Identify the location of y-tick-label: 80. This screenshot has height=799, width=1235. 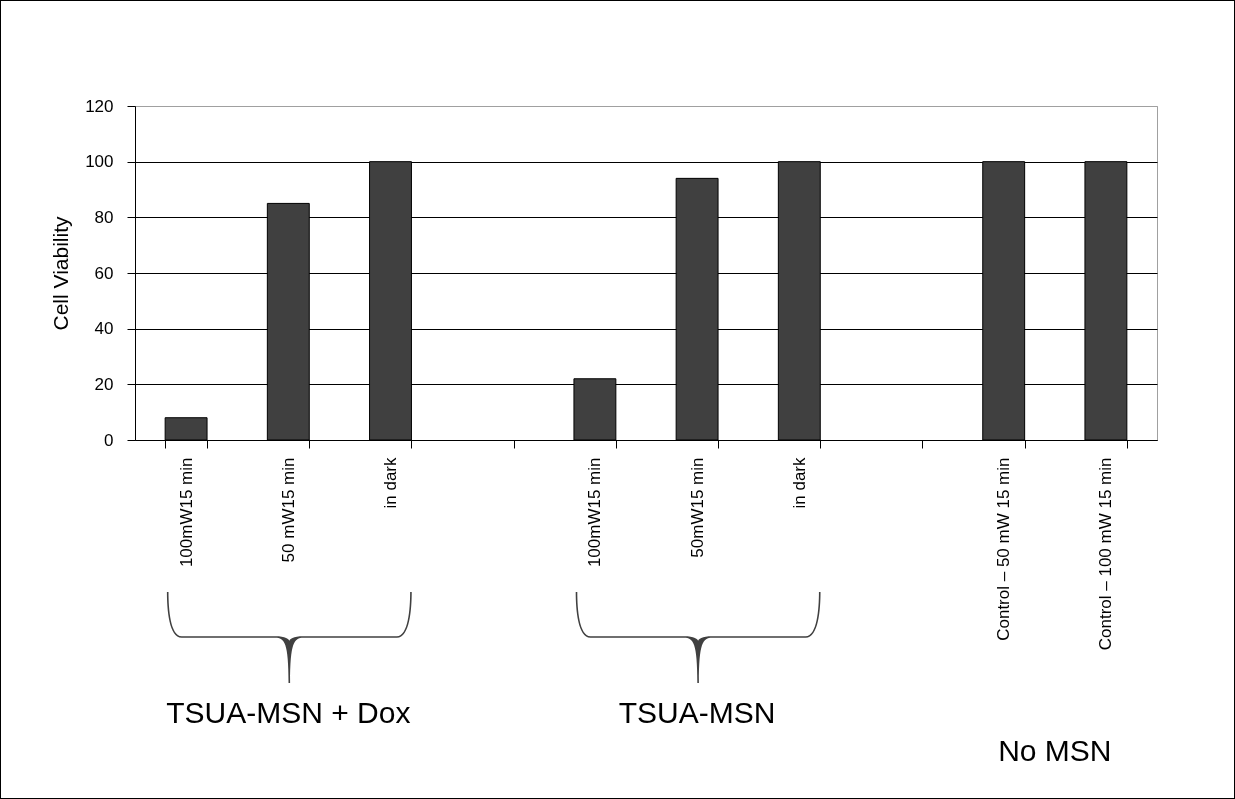
(104, 217).